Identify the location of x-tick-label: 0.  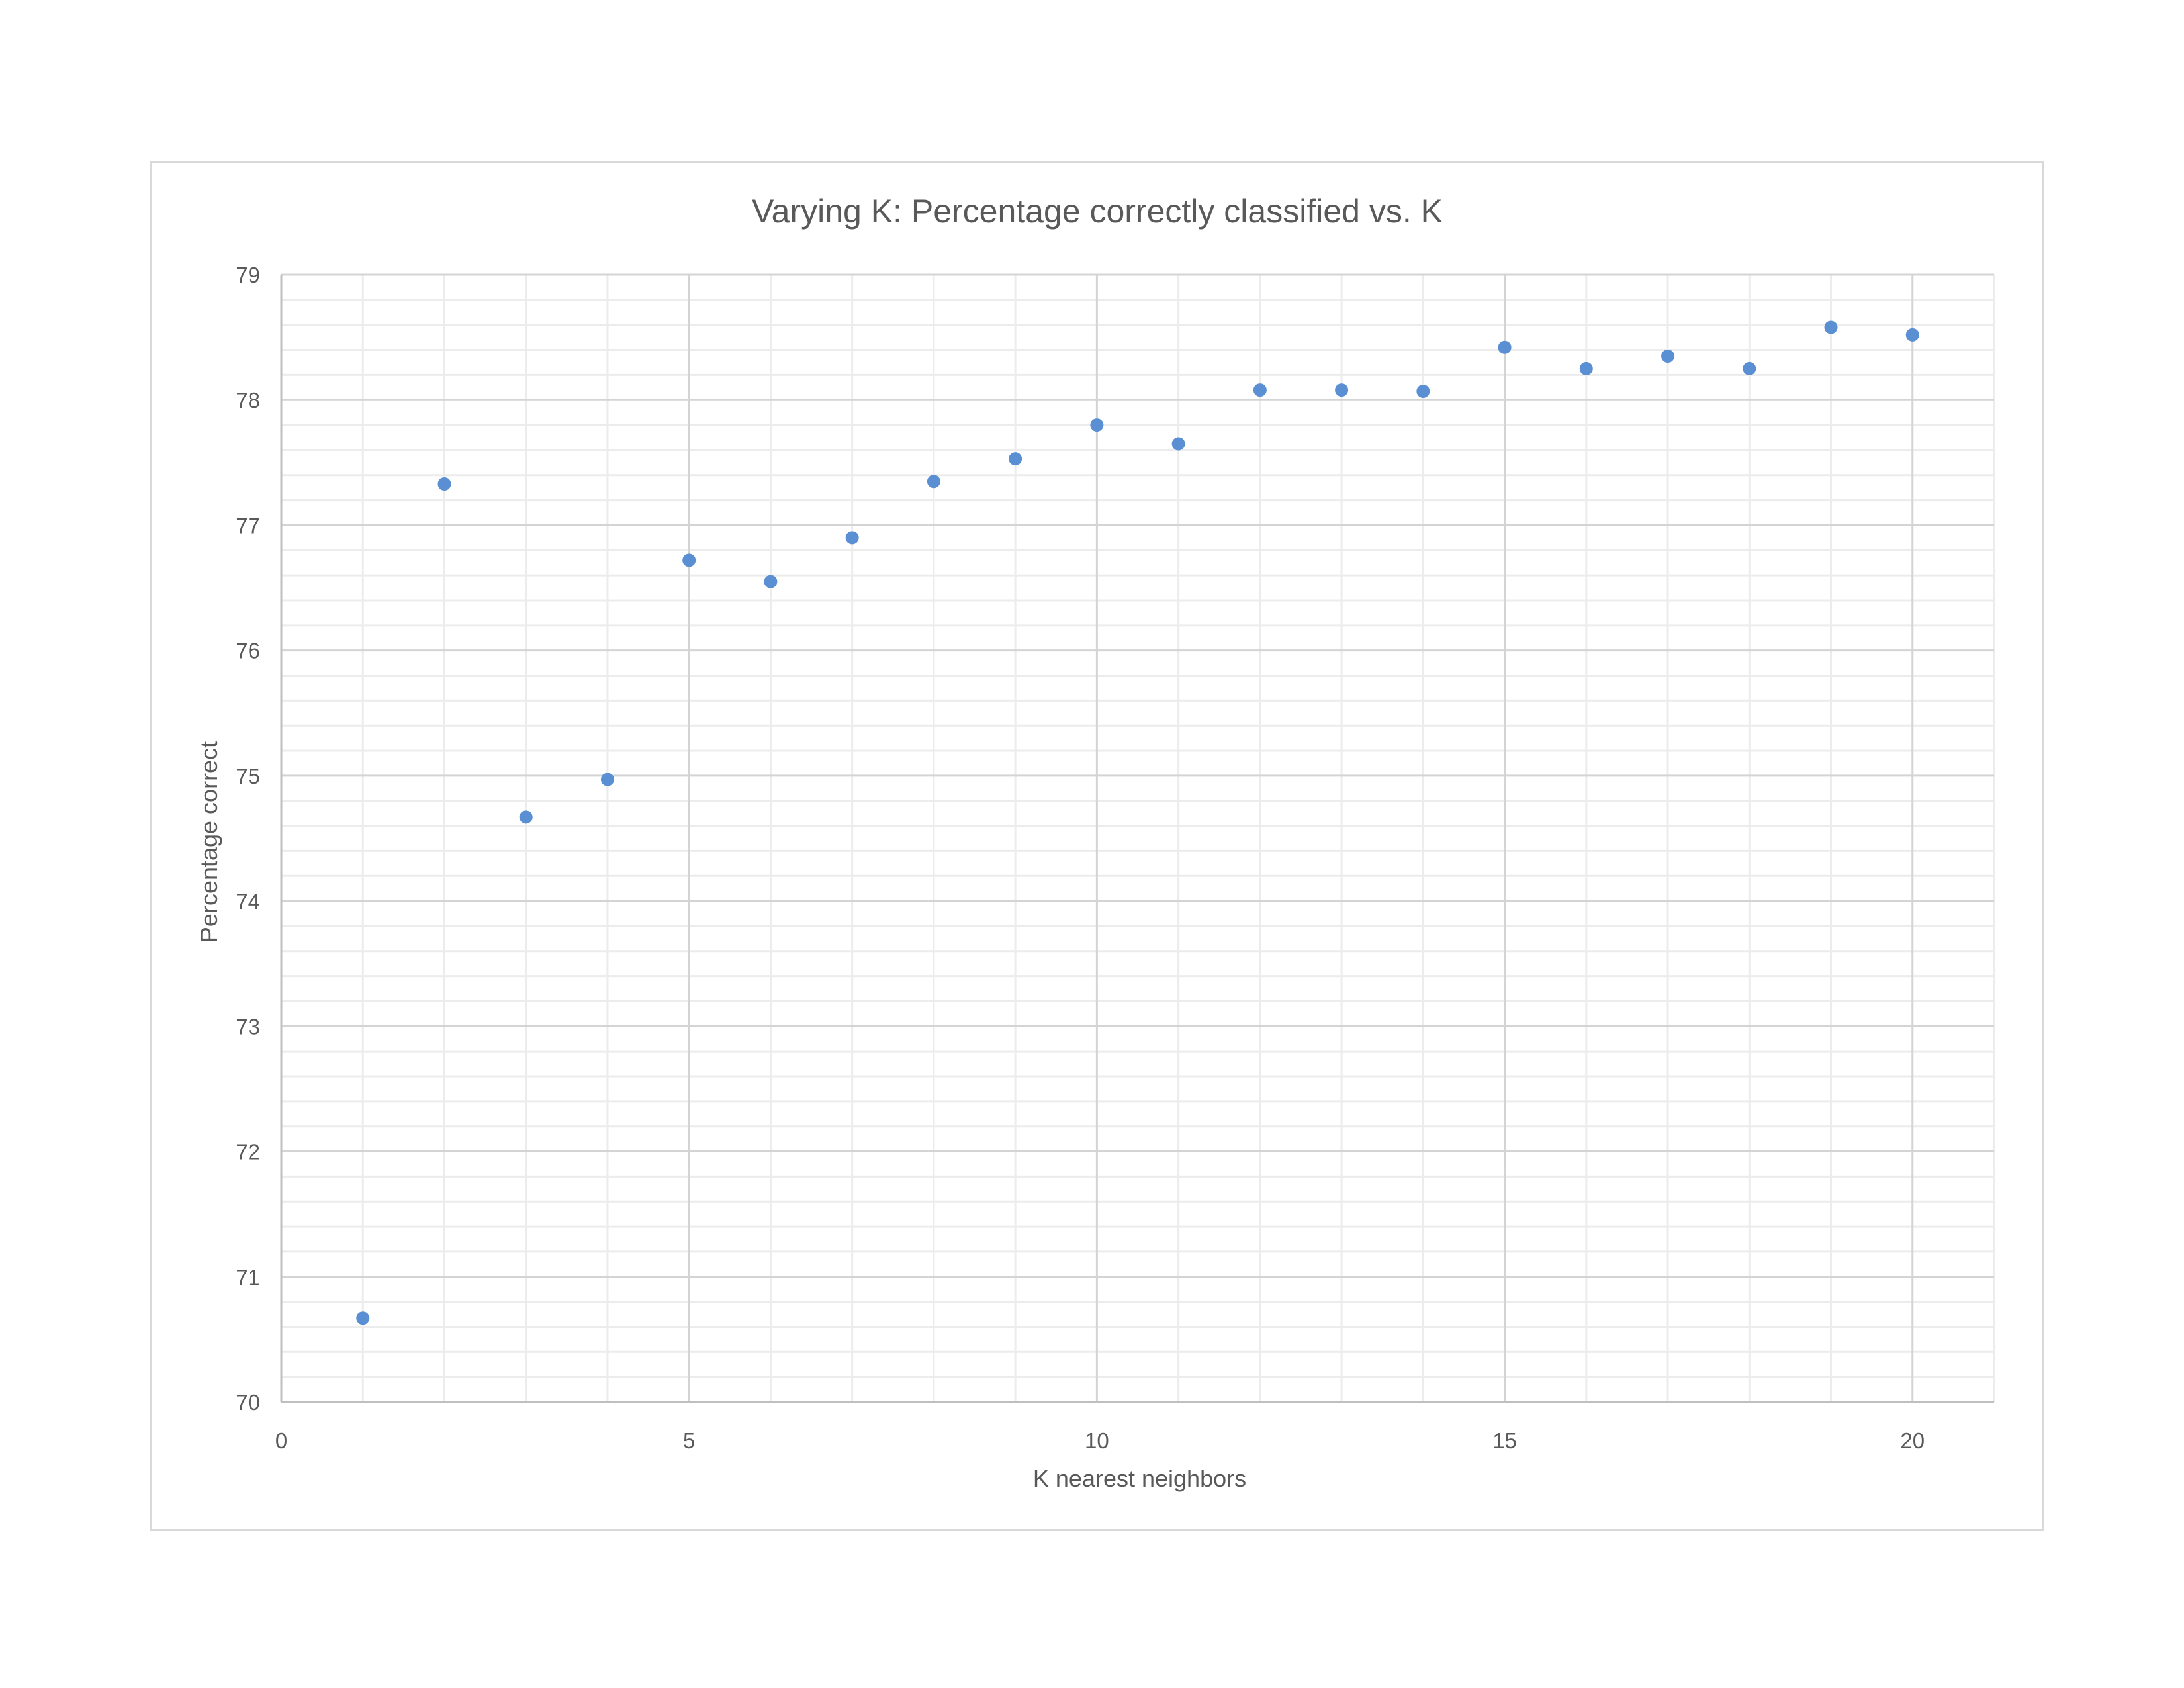
(281, 1441).